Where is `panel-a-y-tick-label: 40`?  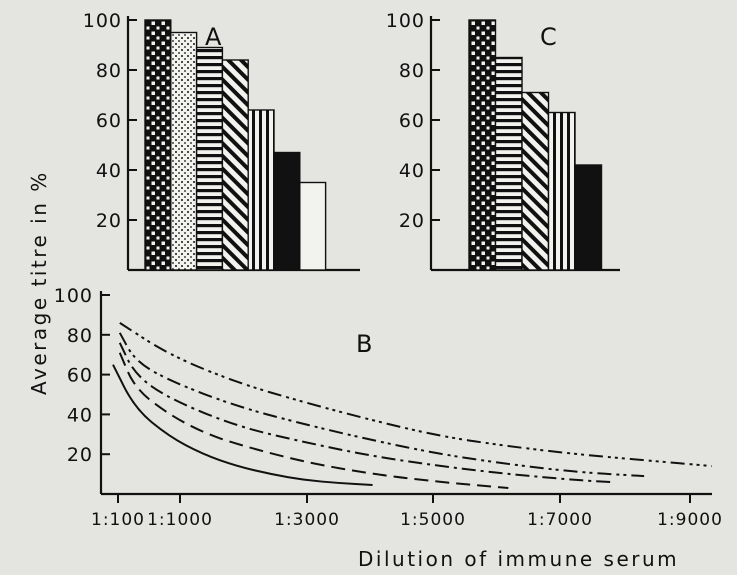 panel-a-y-tick-label: 40 is located at coordinates (109, 171).